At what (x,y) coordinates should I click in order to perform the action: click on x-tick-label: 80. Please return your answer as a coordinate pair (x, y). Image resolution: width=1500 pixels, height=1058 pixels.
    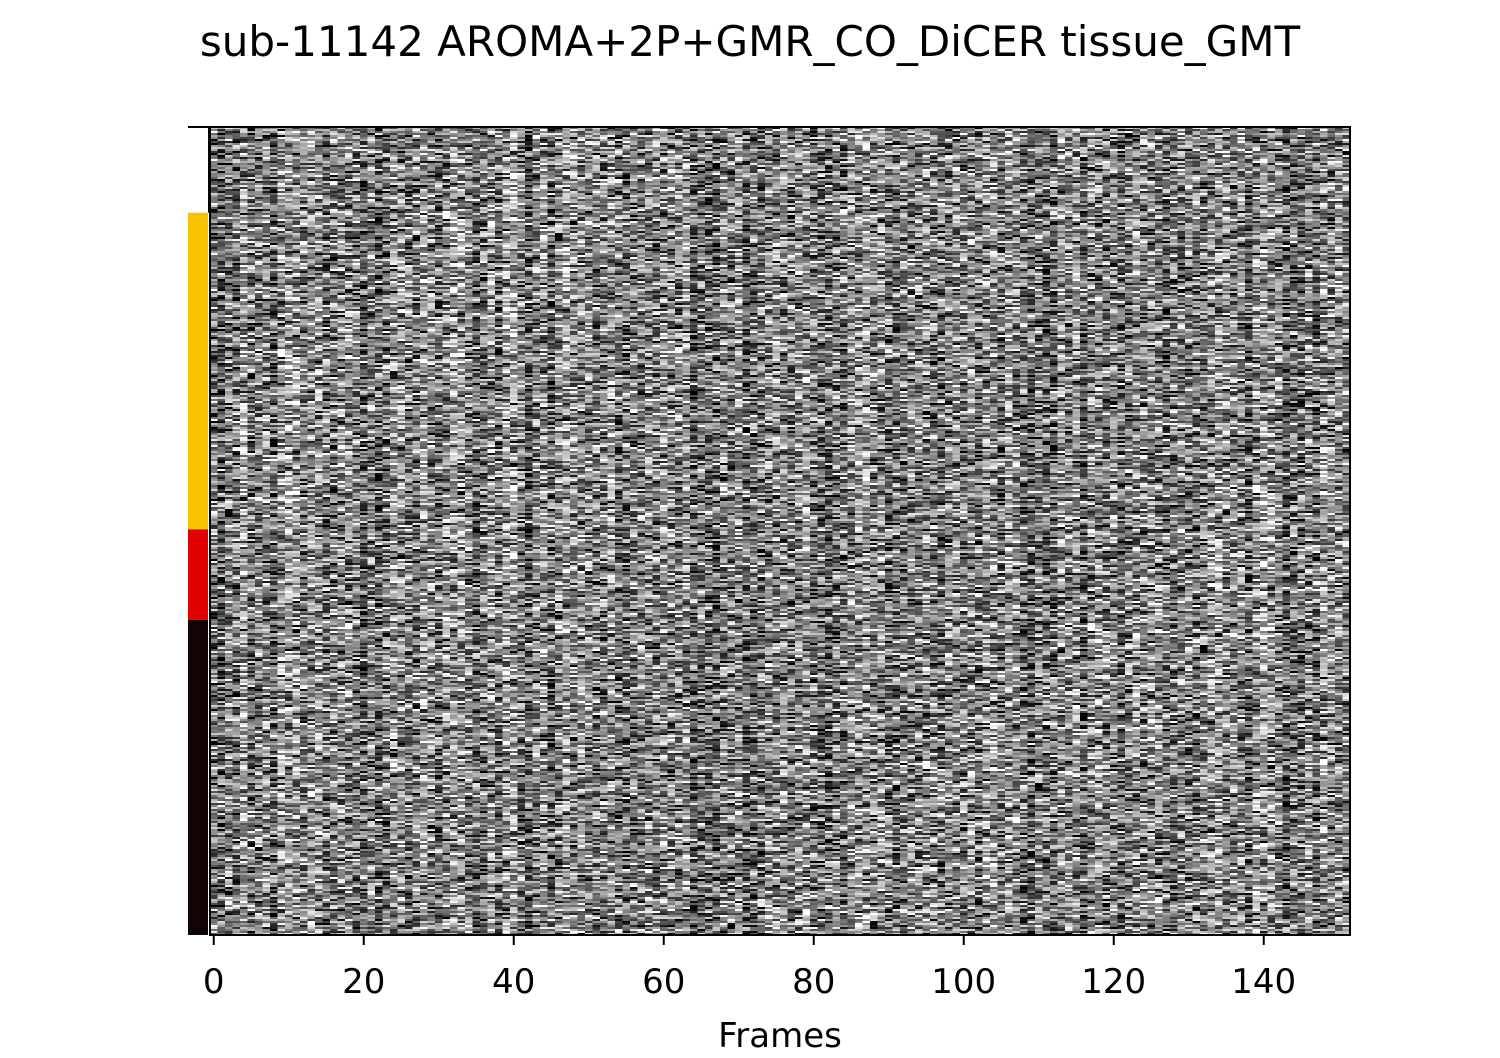
    Looking at the image, I should click on (813, 982).